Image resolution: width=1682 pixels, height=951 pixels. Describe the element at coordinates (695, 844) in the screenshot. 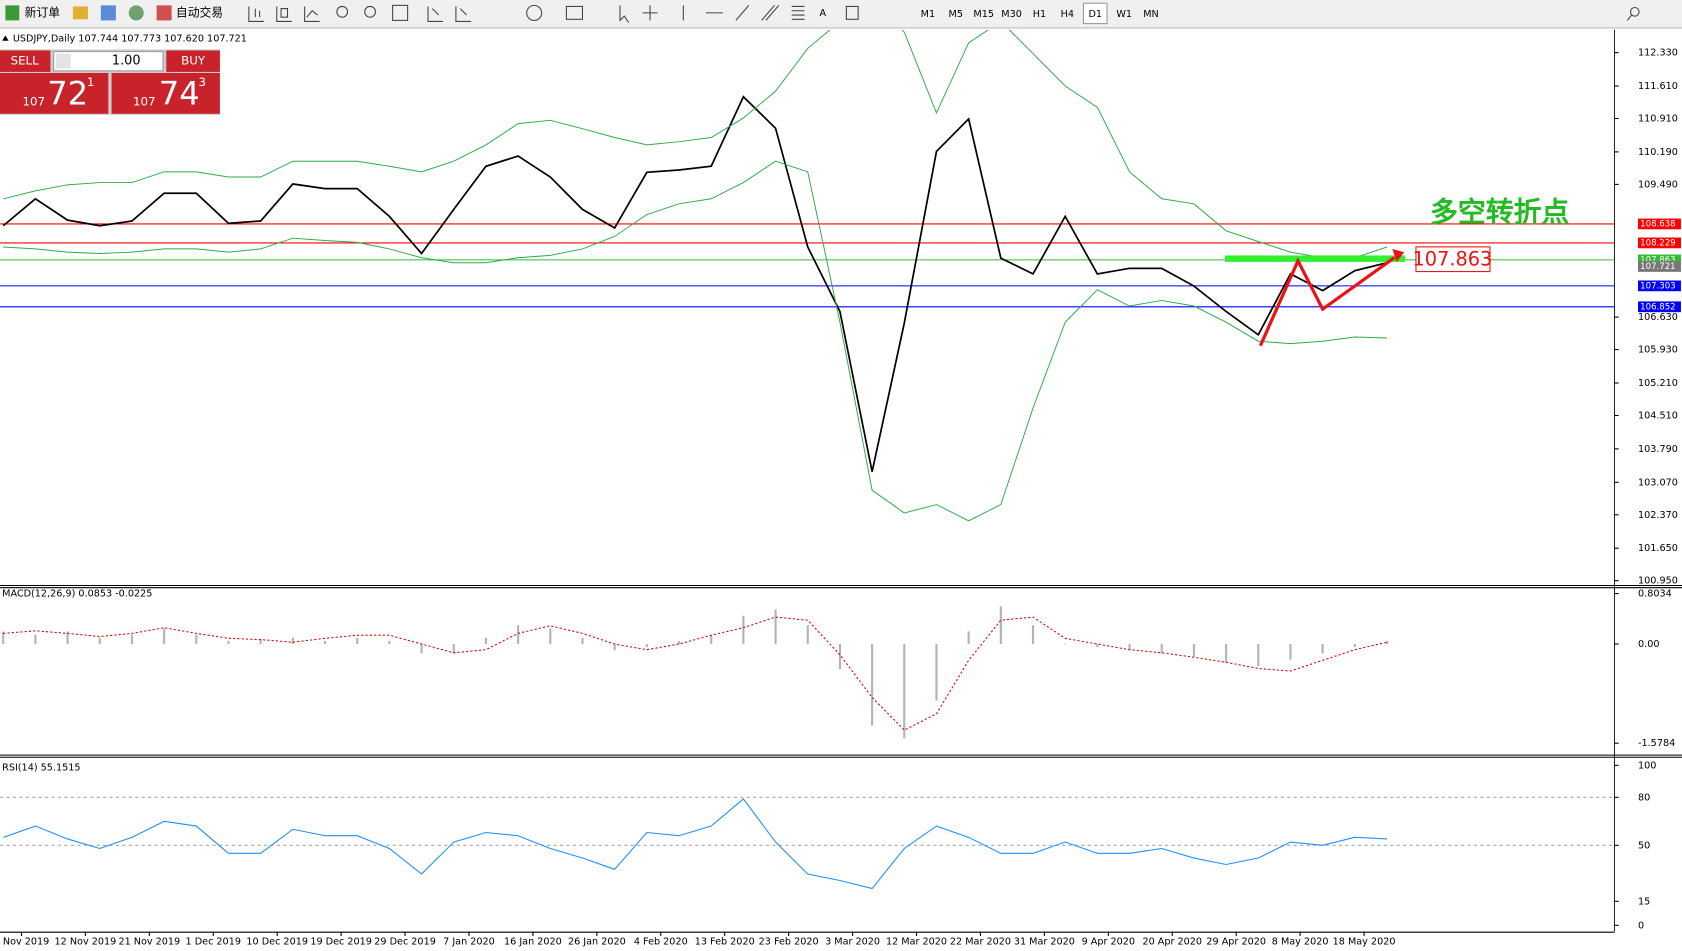

I see `rsi-line` at that location.